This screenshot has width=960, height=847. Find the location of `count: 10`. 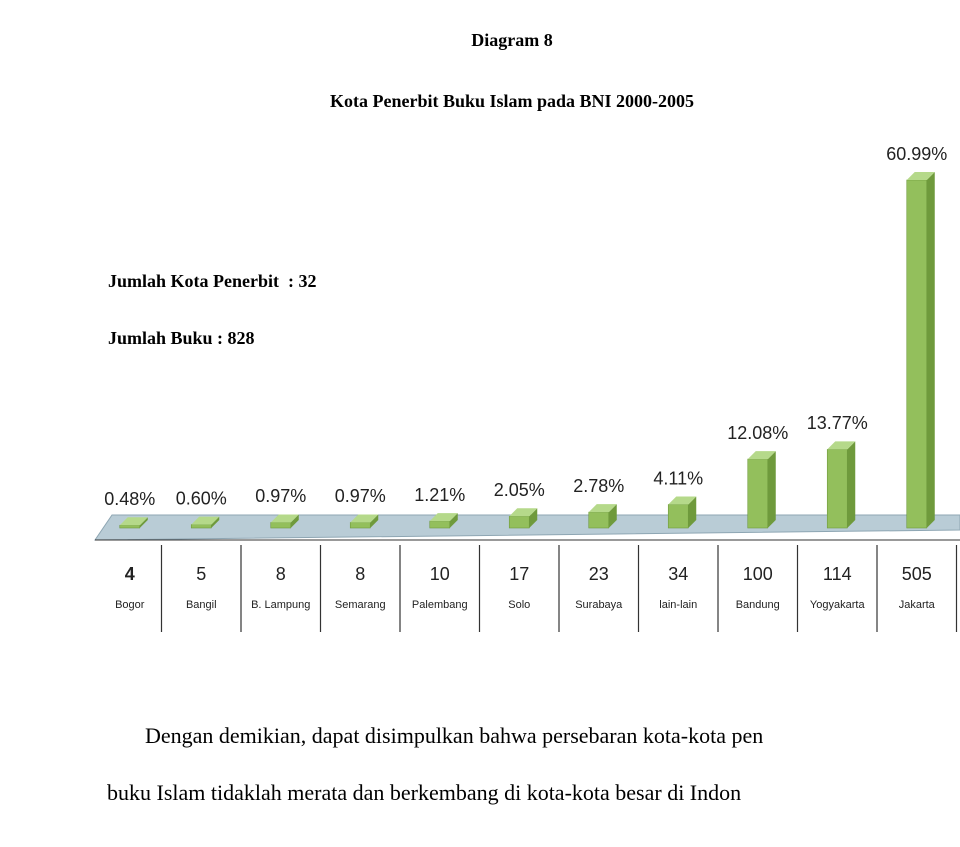

count: 10 is located at coordinates (440, 574).